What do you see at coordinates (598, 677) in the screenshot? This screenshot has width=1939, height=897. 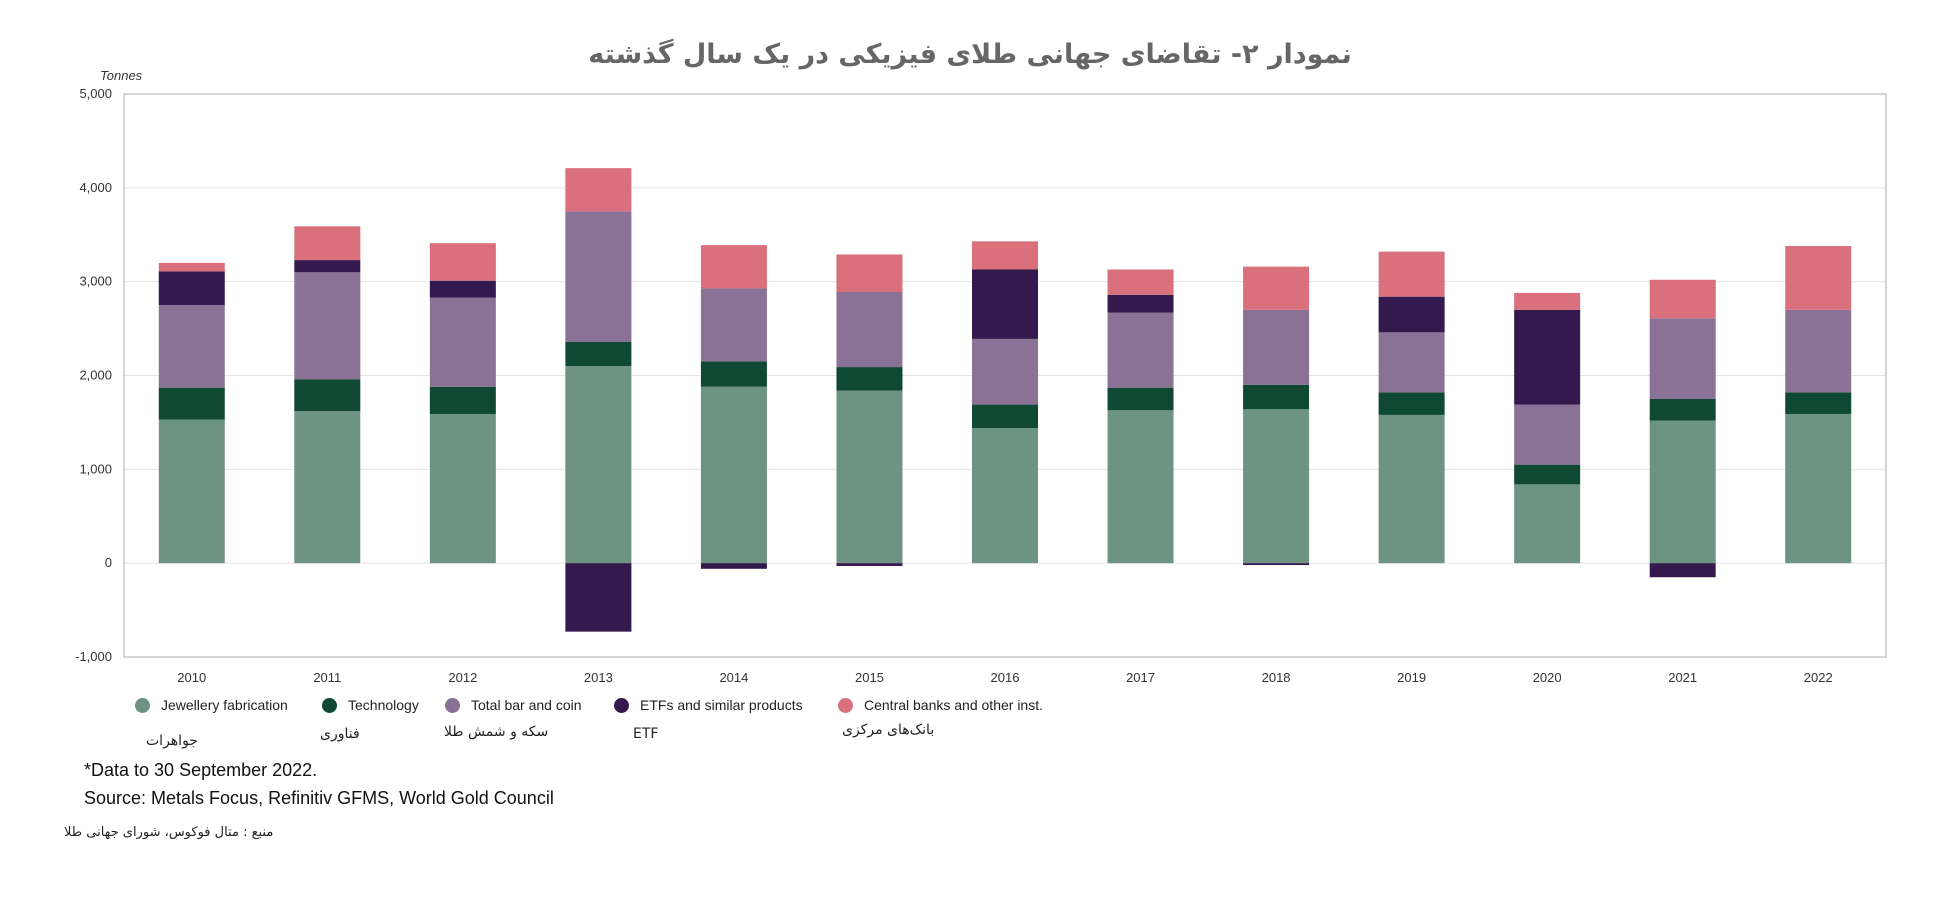 I see `x-tick-label: 2013` at bounding box center [598, 677].